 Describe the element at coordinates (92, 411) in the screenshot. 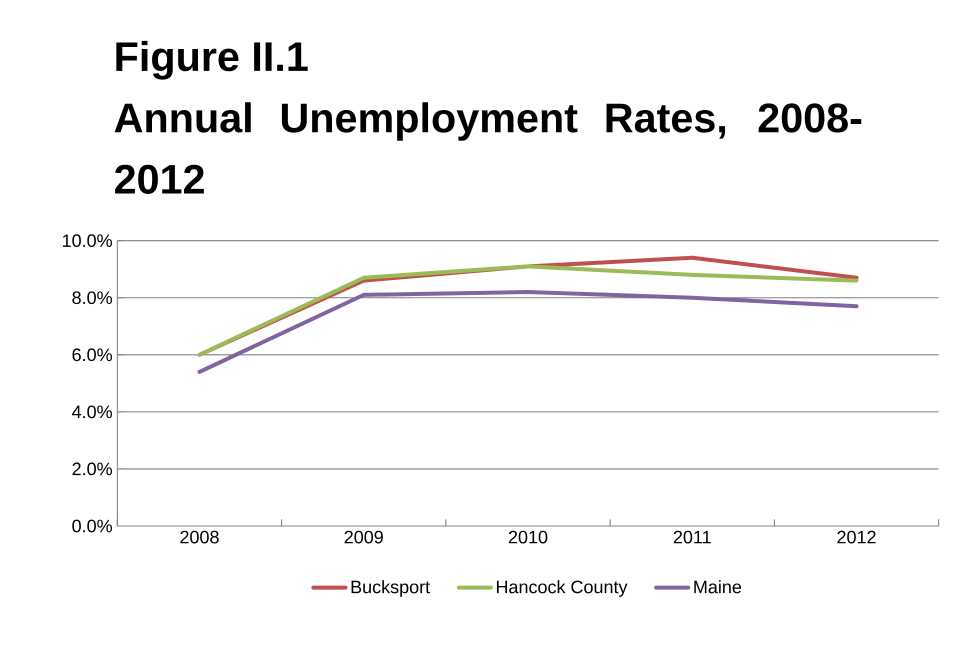

I see `y-tick-label: 4.0%` at that location.